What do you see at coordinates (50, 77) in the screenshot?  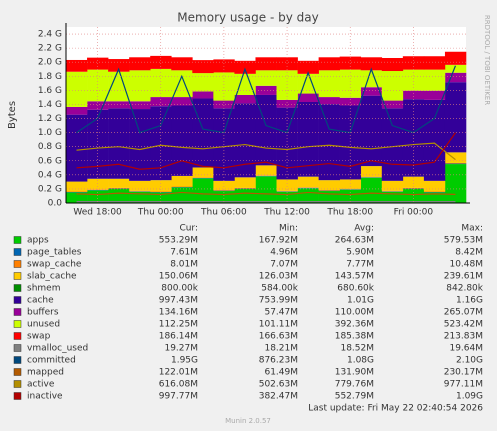 I see `y-tick-label: 1.8 G` at bounding box center [50, 77].